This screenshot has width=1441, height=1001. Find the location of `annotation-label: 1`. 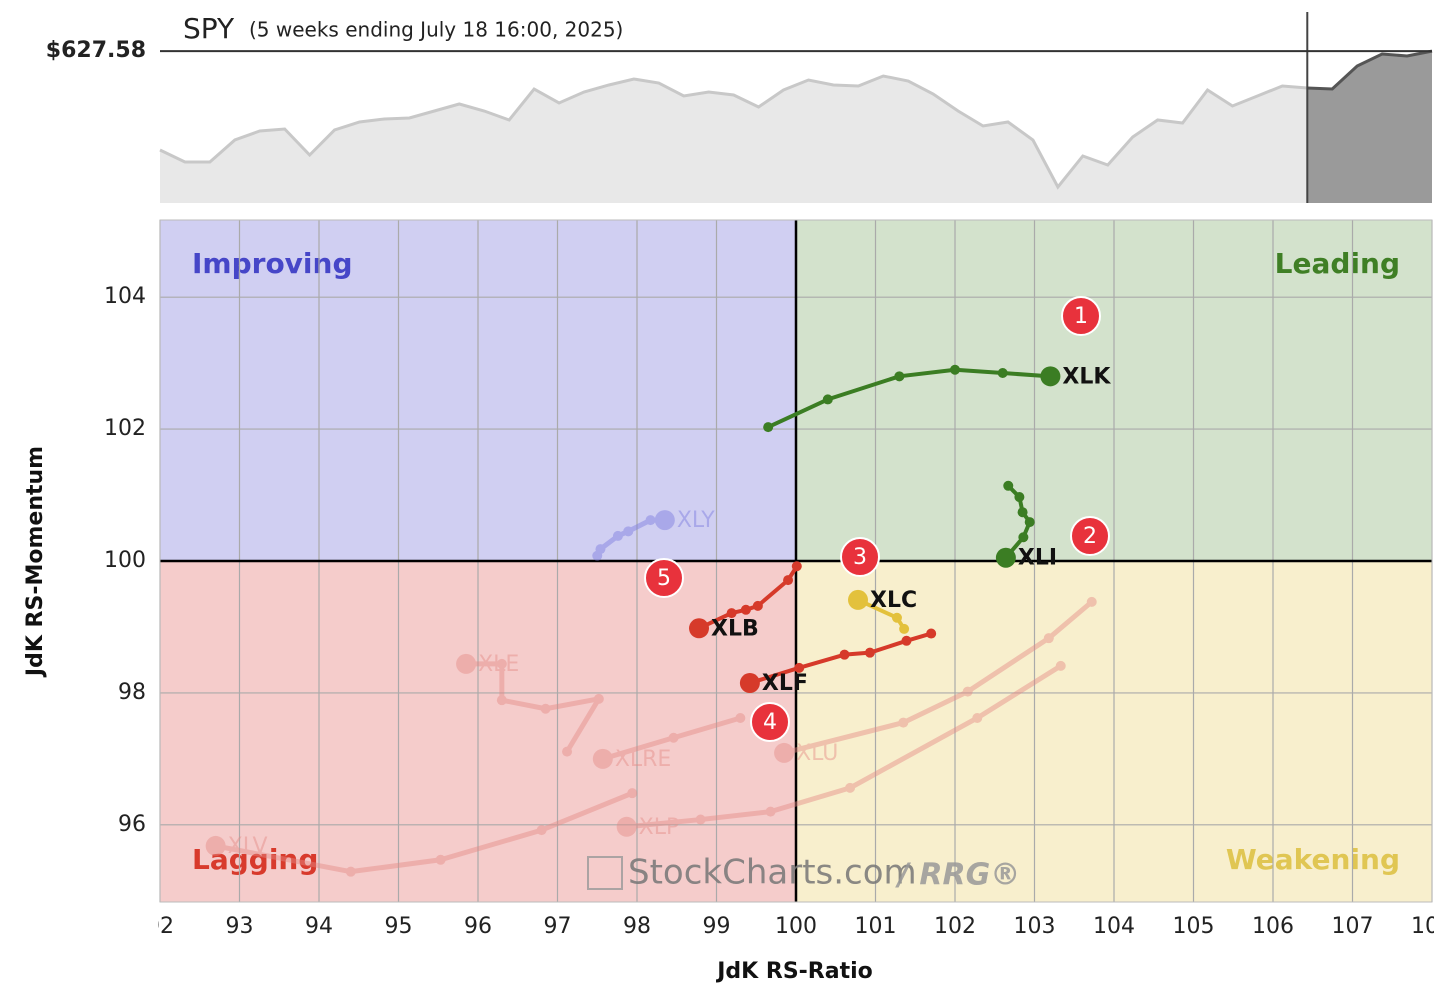

annotation-label: 1 is located at coordinates (1081, 316).